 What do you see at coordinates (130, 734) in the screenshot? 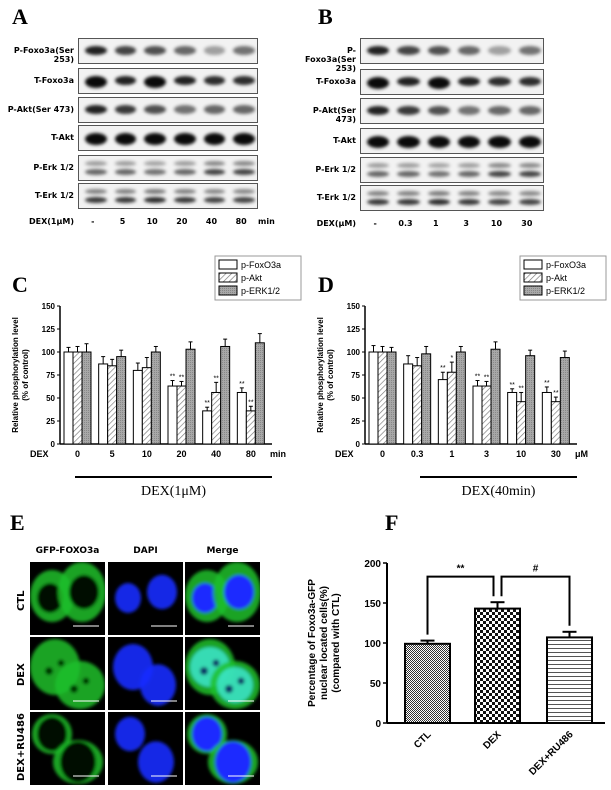
I see `dapi-nucleus` at bounding box center [130, 734].